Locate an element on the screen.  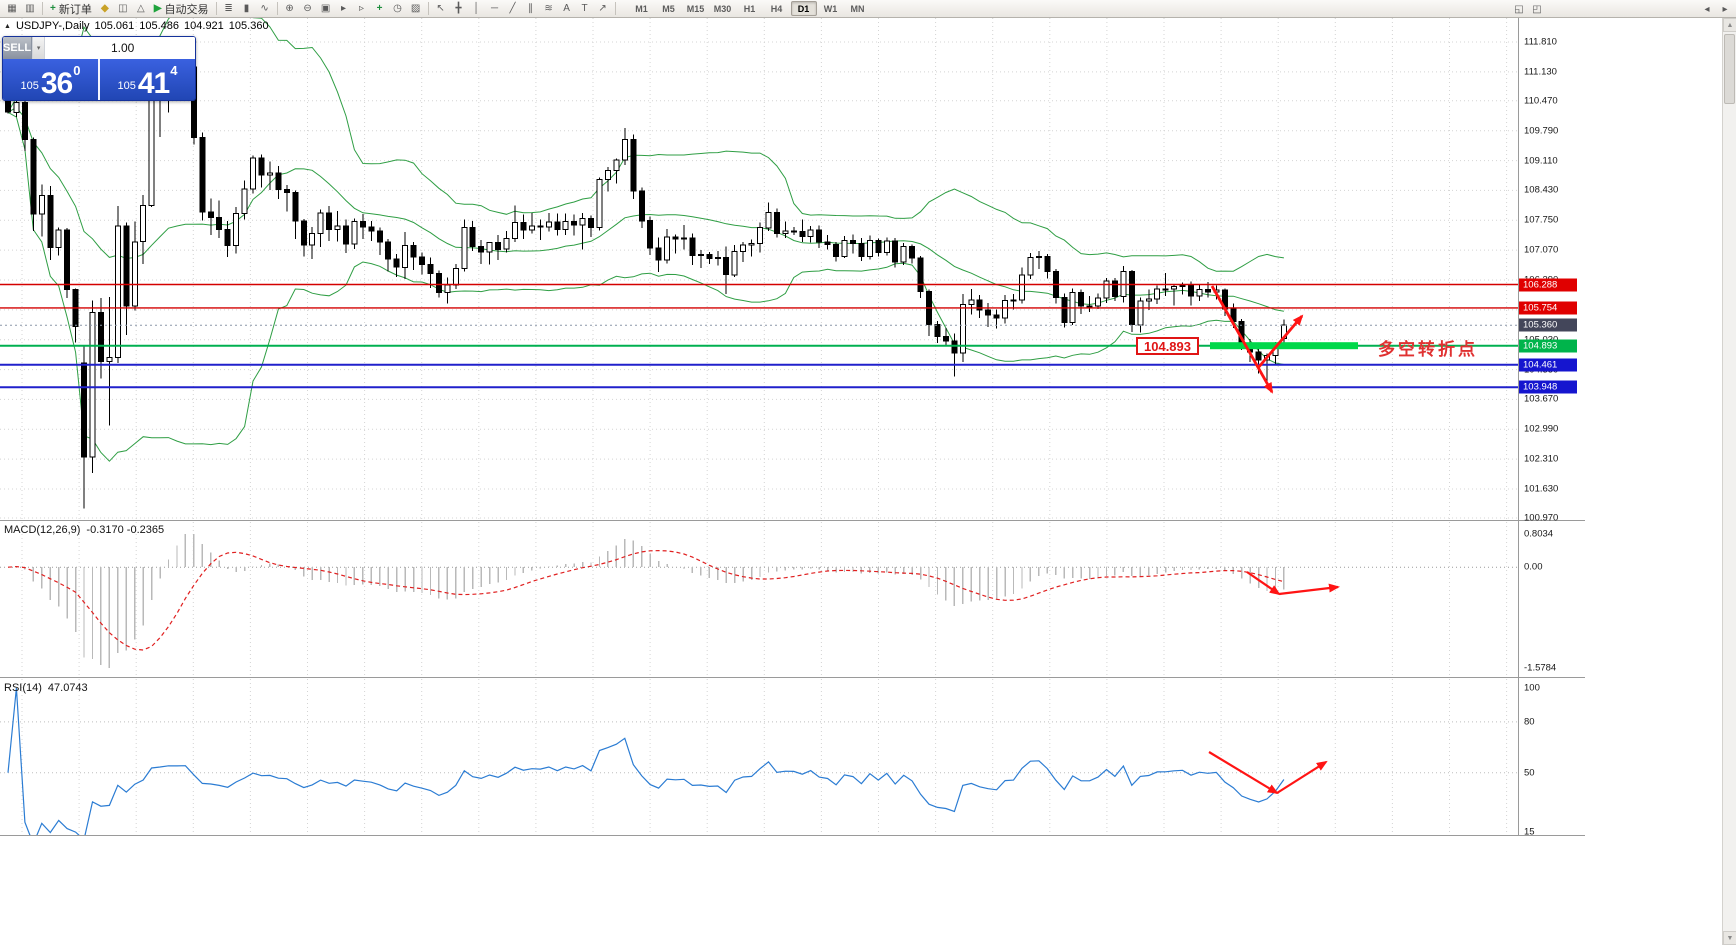
turning-point-highlight is located at coordinates (1284, 346).